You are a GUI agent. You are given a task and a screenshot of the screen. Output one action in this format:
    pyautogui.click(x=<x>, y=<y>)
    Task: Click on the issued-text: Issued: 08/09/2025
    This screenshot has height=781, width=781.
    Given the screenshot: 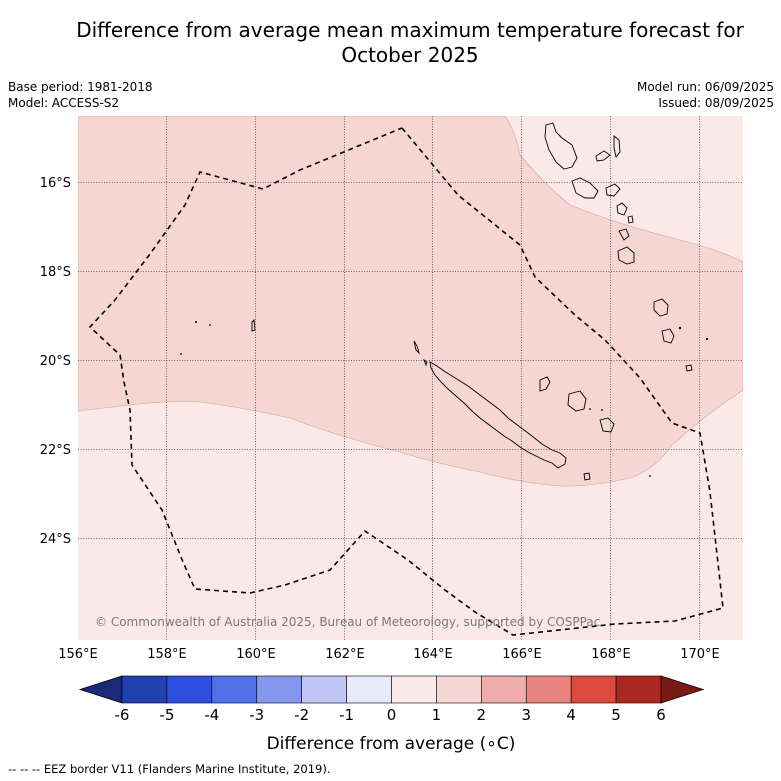 What is the action you would take?
    pyautogui.click(x=716, y=103)
    